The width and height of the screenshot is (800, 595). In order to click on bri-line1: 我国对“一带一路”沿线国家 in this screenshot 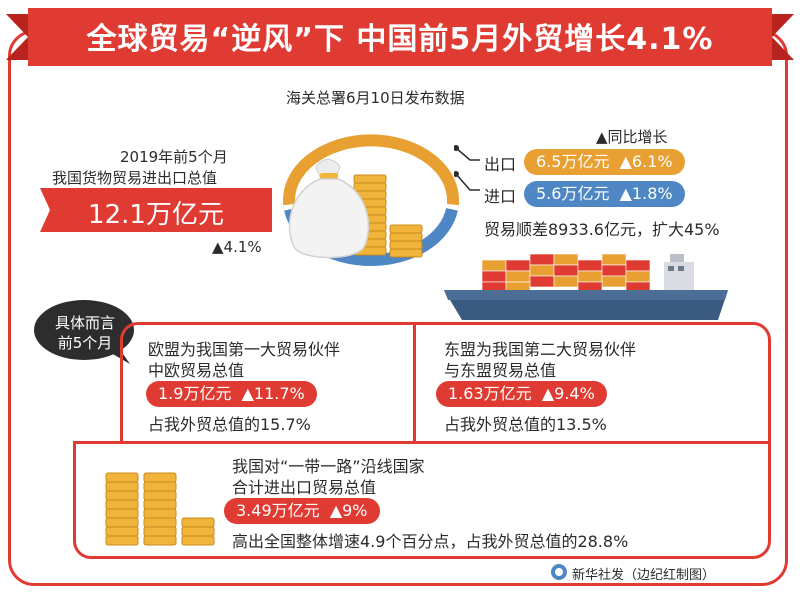, I will do `click(328, 466)`.